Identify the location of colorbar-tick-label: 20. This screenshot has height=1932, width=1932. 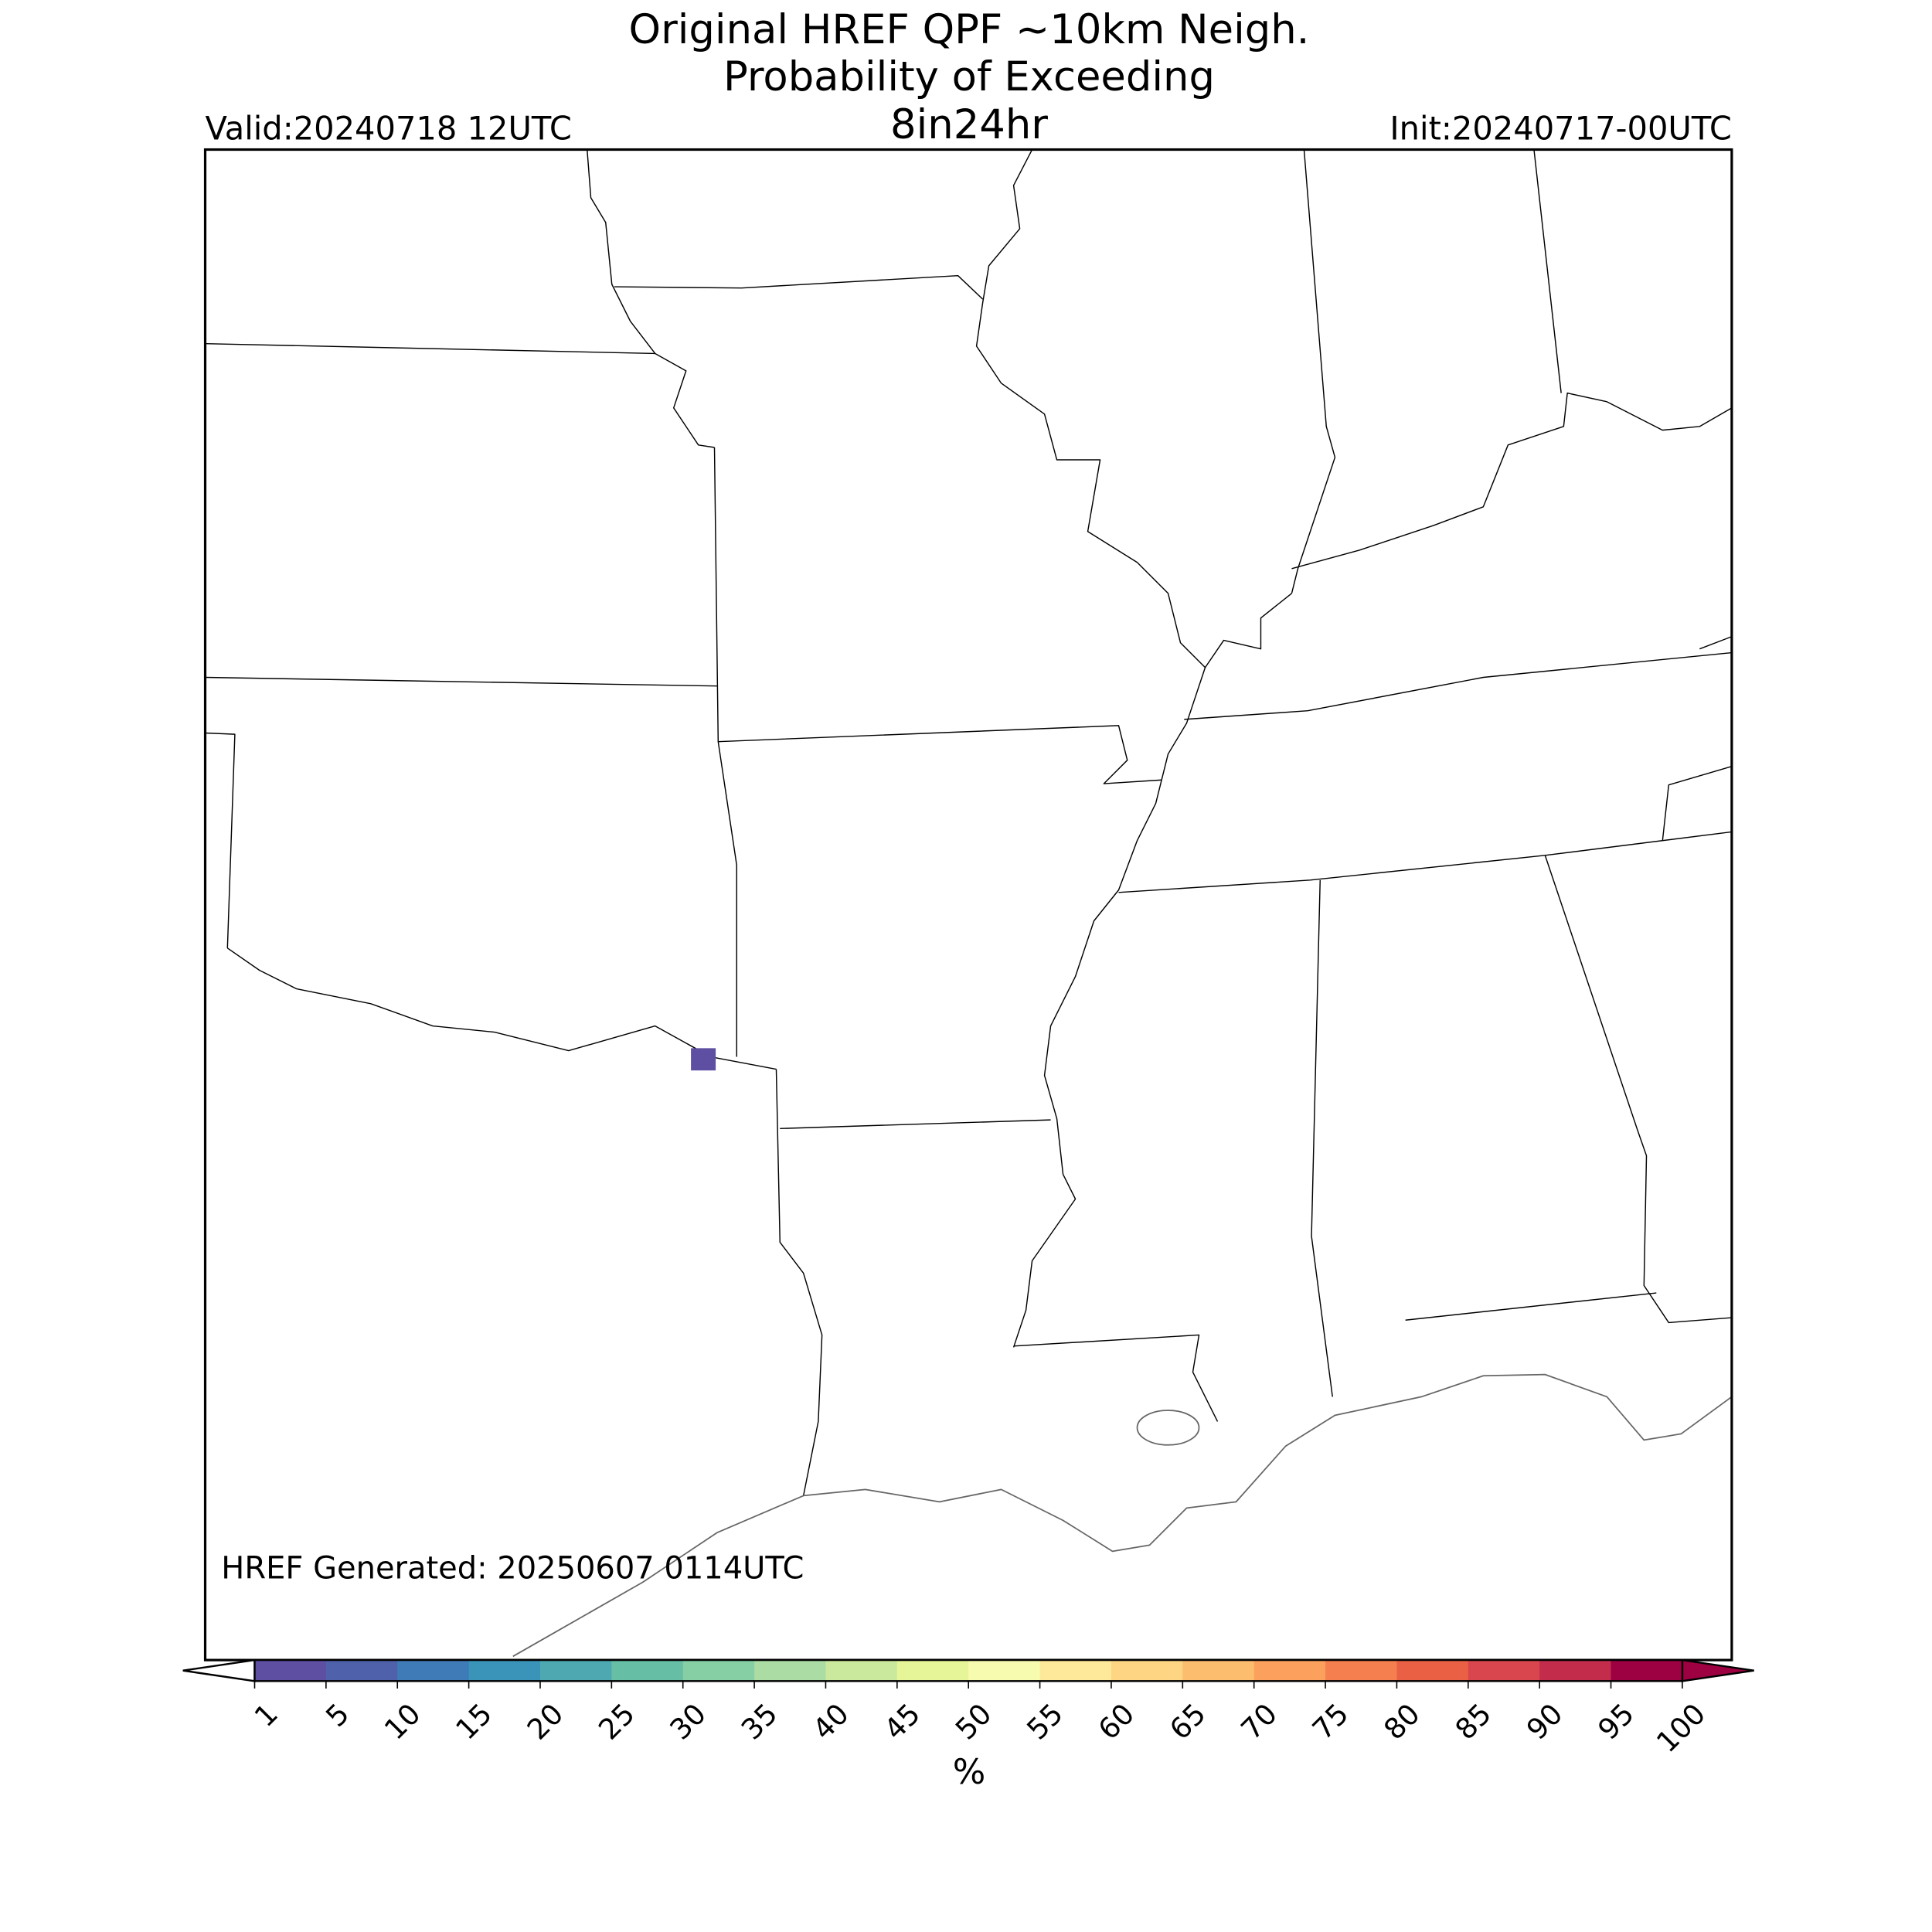
(546, 1722).